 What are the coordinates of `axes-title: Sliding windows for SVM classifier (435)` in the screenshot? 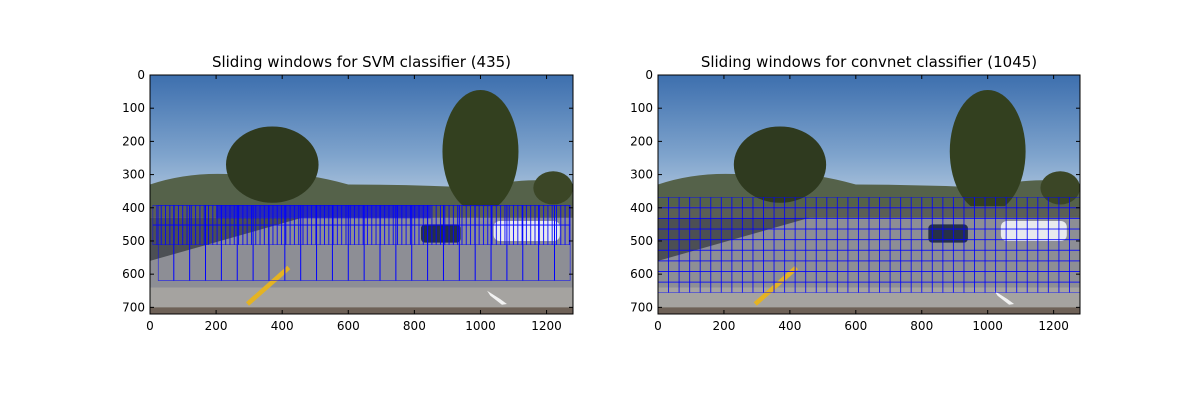 It's located at (361, 62).